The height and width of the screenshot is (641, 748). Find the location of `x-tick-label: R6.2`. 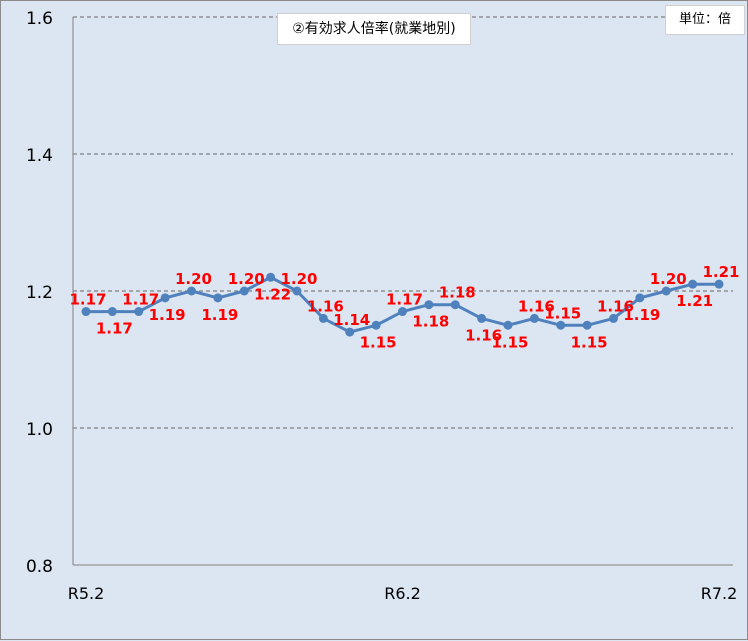

x-tick-label: R6.2 is located at coordinates (402, 593).